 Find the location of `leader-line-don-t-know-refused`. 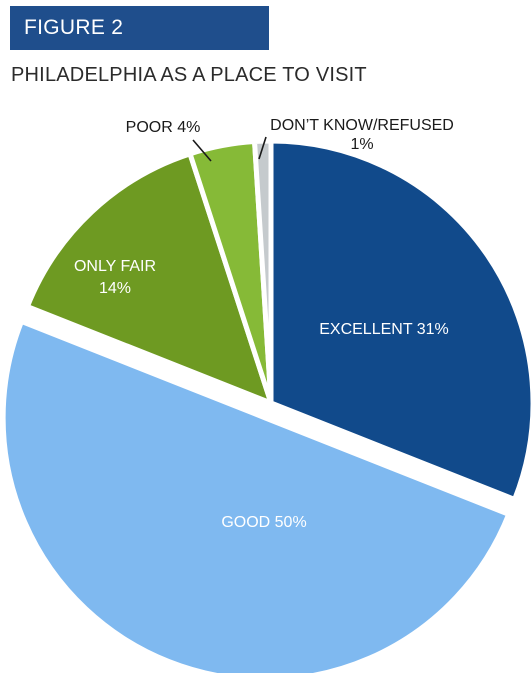

leader-line-don-t-know-refused is located at coordinates (262, 148).